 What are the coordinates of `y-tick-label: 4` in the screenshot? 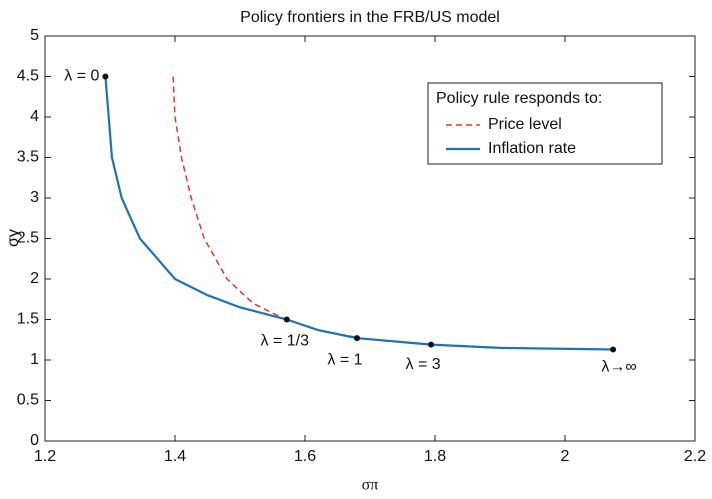 It's located at (34, 116).